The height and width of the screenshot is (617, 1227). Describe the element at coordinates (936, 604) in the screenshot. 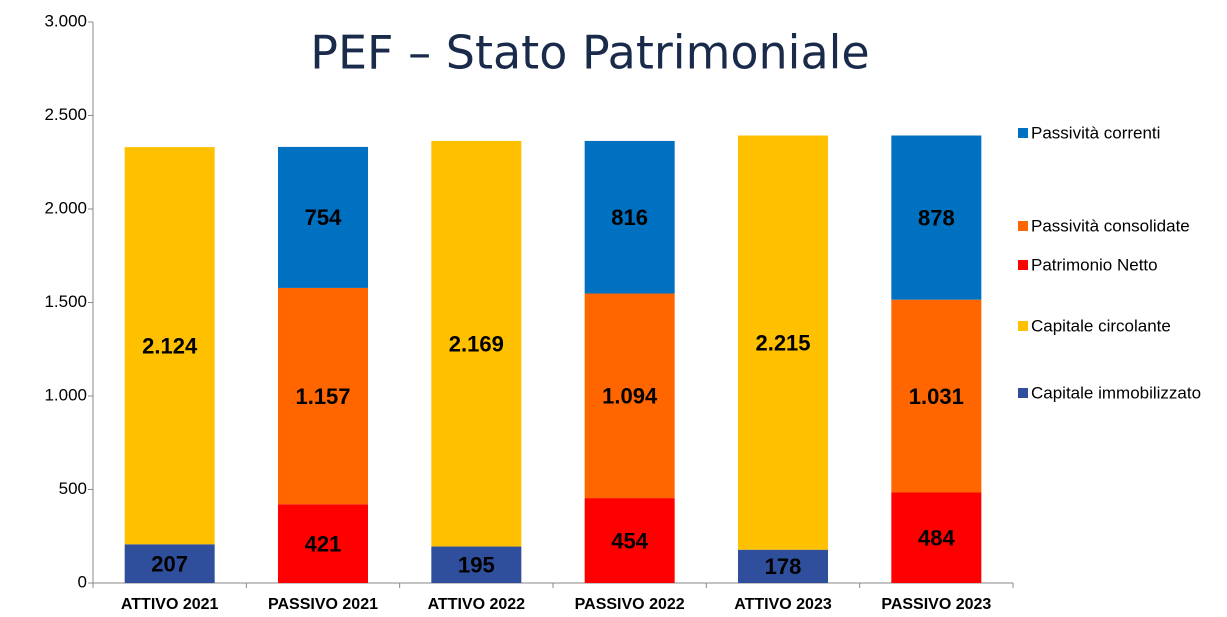

I see `x-tick-label: PASSIVO 2023` at that location.